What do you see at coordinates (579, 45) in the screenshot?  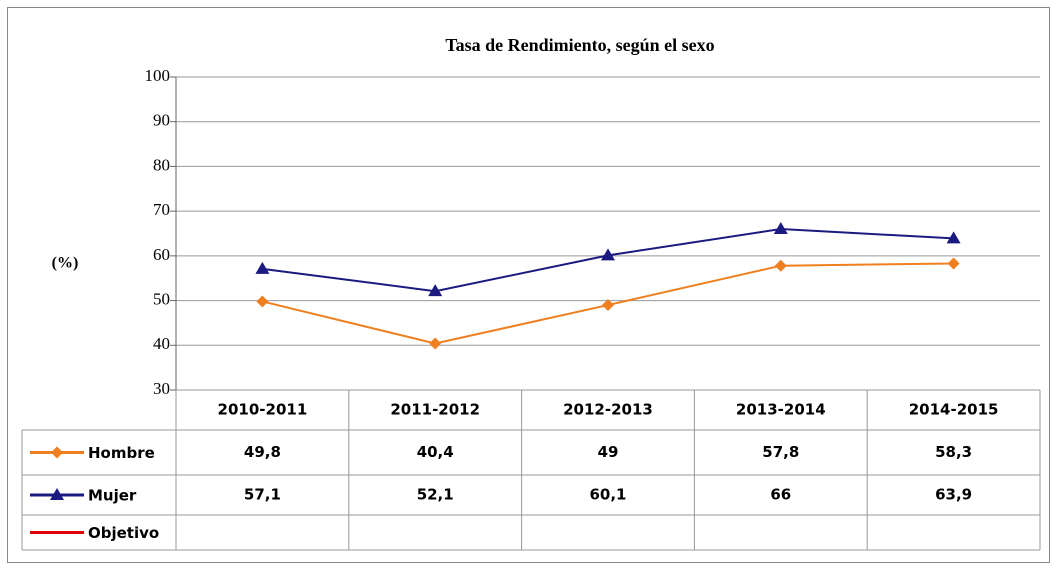 I see `chart-title: Tasa de Rendimiento, según el sexo` at bounding box center [579, 45].